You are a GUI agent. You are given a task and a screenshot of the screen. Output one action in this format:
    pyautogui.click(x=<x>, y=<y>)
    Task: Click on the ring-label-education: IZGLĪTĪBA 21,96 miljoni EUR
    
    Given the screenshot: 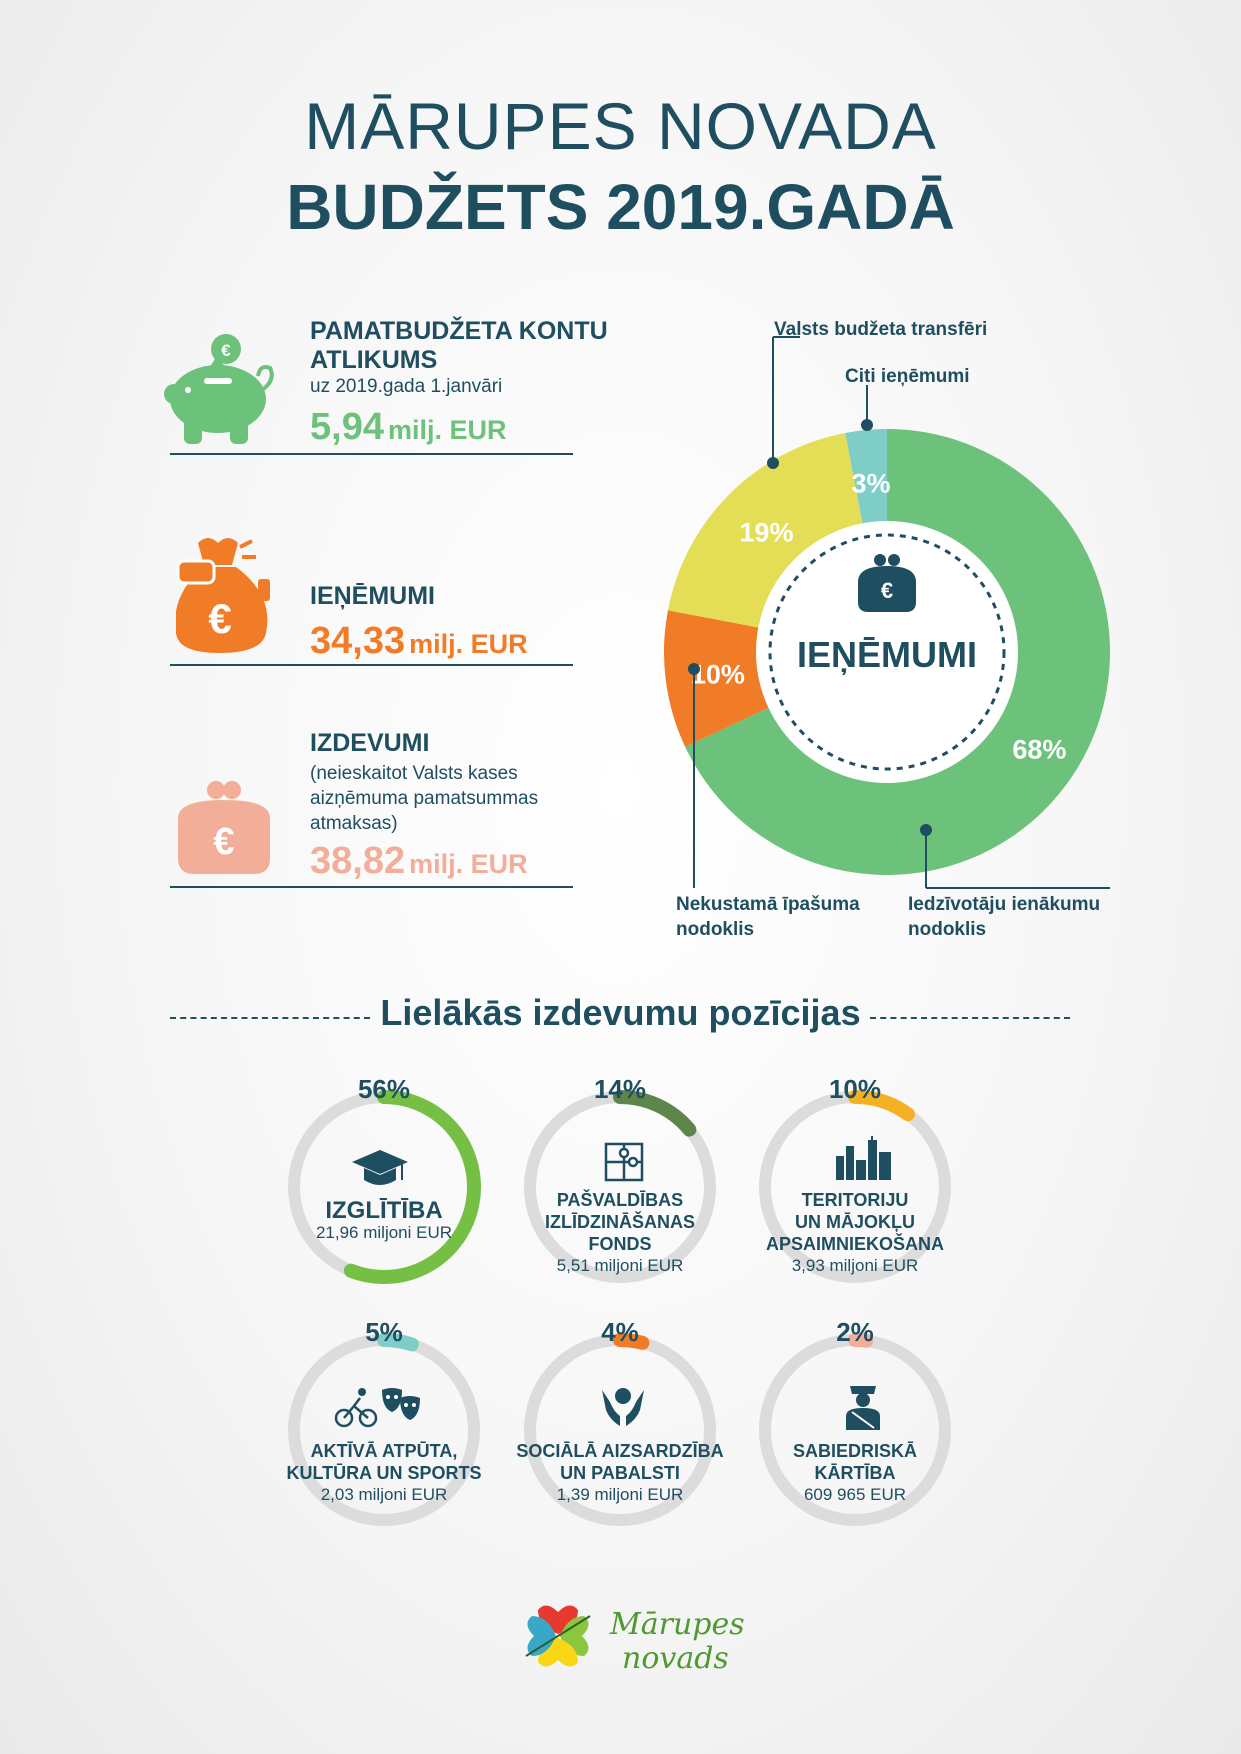 What is the action you would take?
    pyautogui.click(x=384, y=1220)
    